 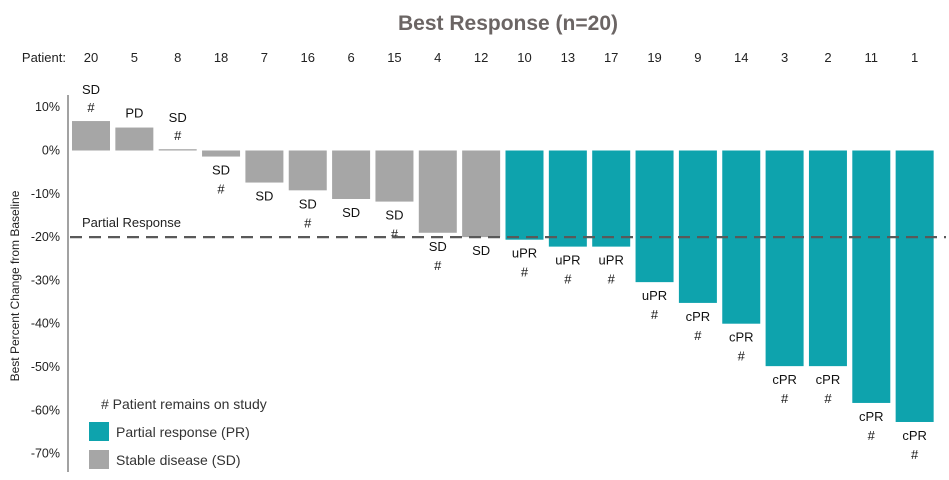 What do you see at coordinates (508, 23) in the screenshot?
I see `chart-title: Best Response (n=20)` at bounding box center [508, 23].